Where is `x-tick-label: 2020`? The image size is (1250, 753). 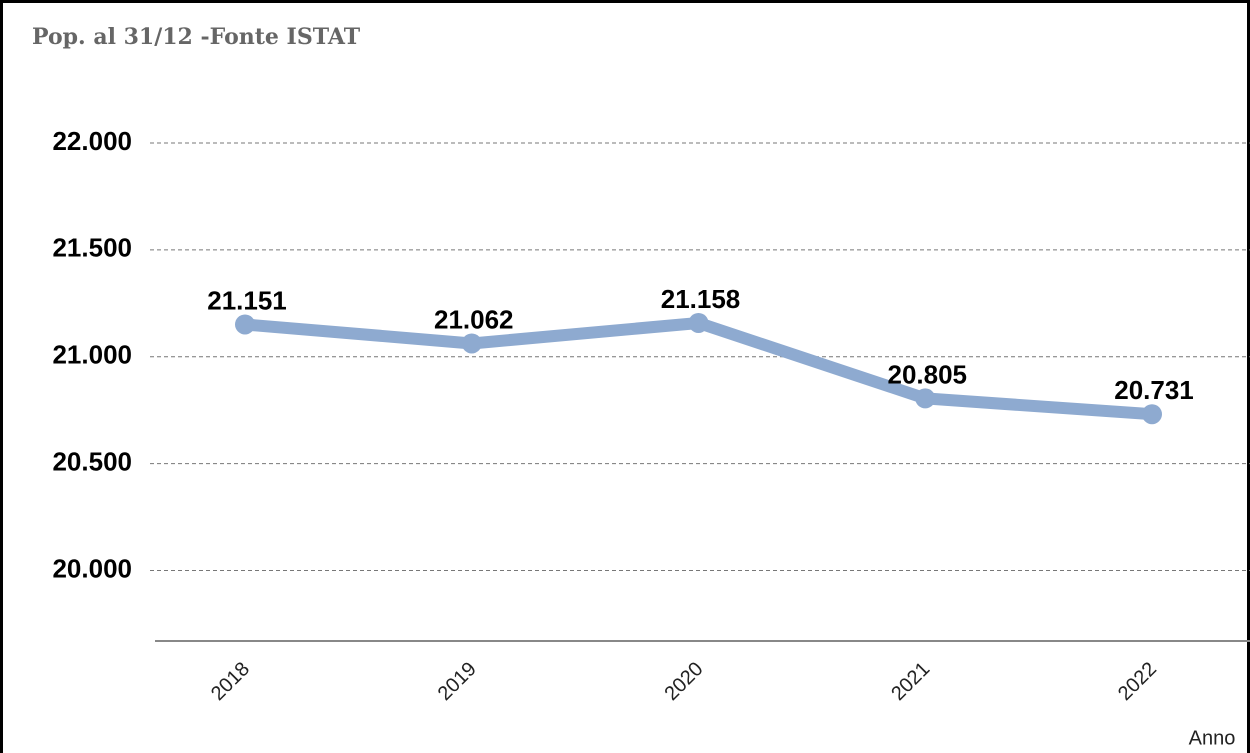 x-tick-label: 2020 is located at coordinates (684, 681).